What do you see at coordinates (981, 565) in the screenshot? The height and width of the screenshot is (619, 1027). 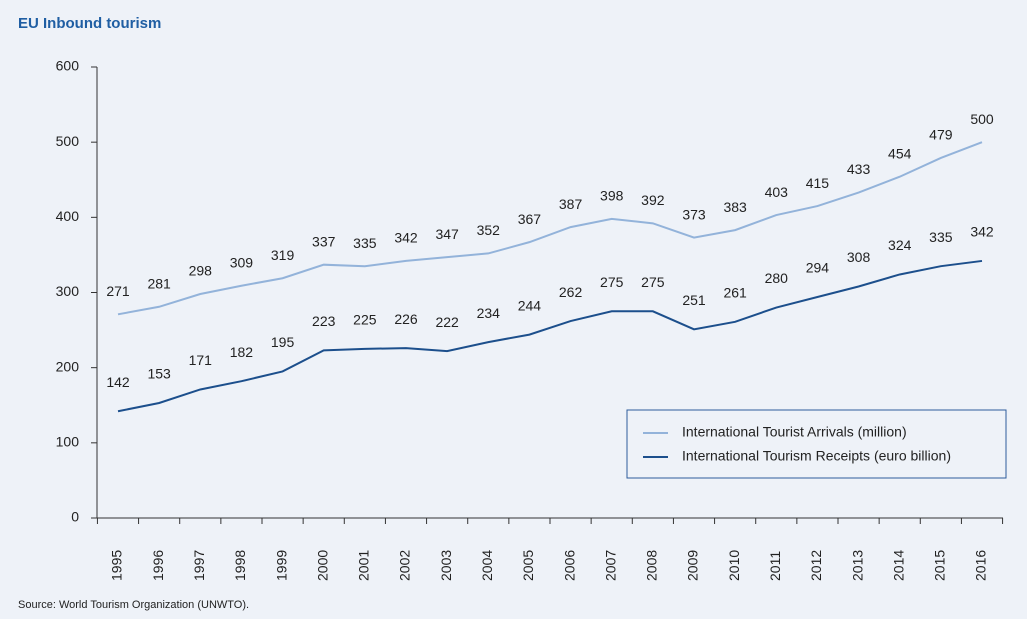 I see `x-tick-label: 2016` at bounding box center [981, 565].